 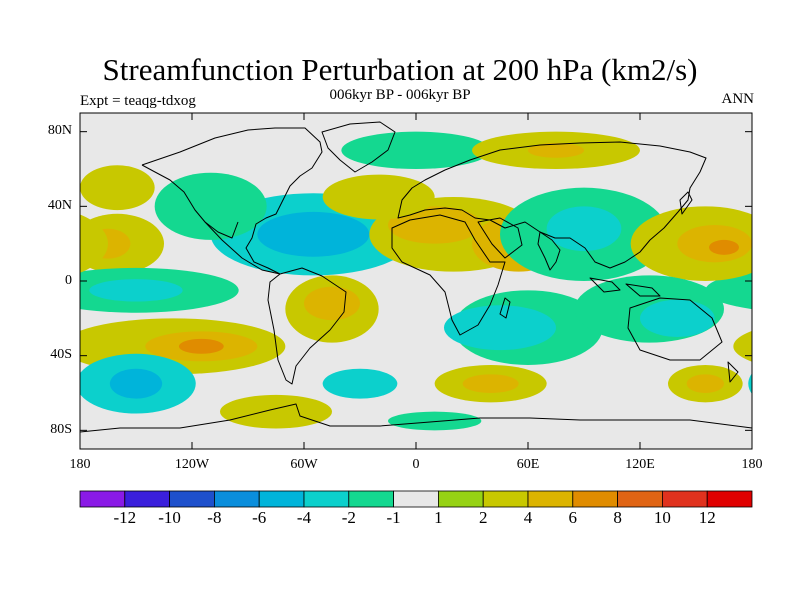 I want to click on colorbar-label: 12, so click(x=707, y=517).